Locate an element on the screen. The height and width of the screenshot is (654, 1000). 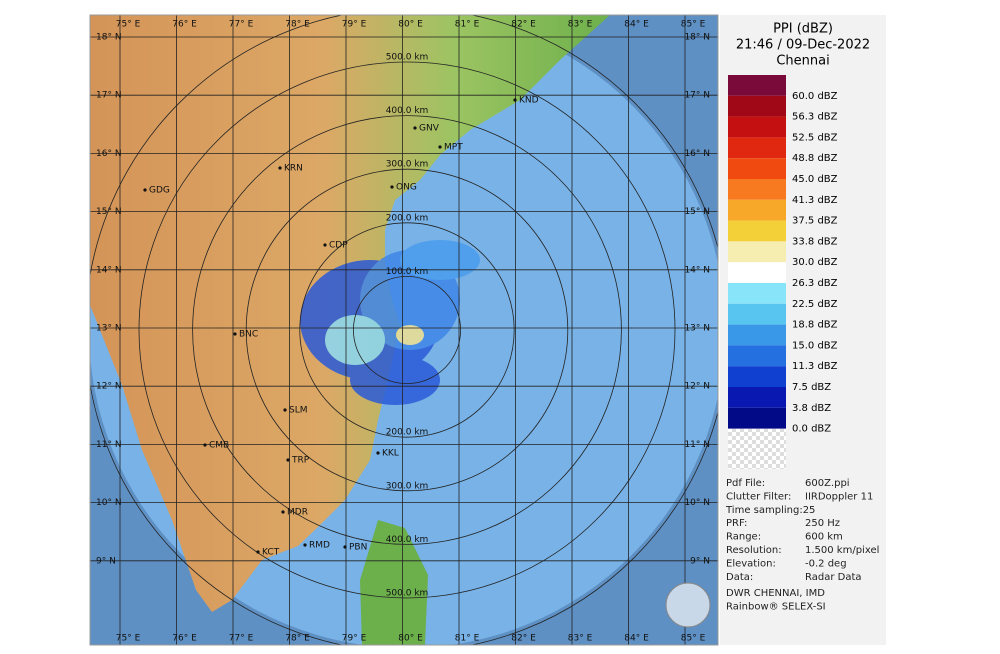
station-name: Chennai is located at coordinates (802, 61).